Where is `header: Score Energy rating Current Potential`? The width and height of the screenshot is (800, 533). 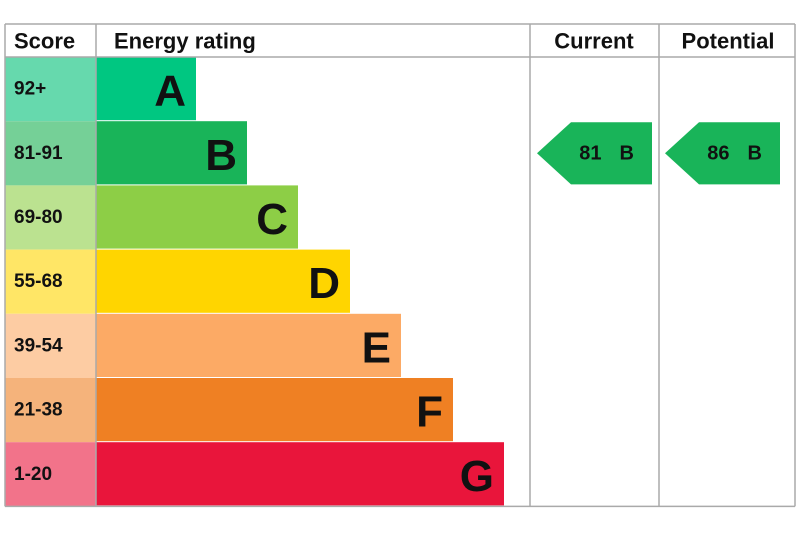 header: Score Energy rating Current Potential is located at coordinates (394, 41).